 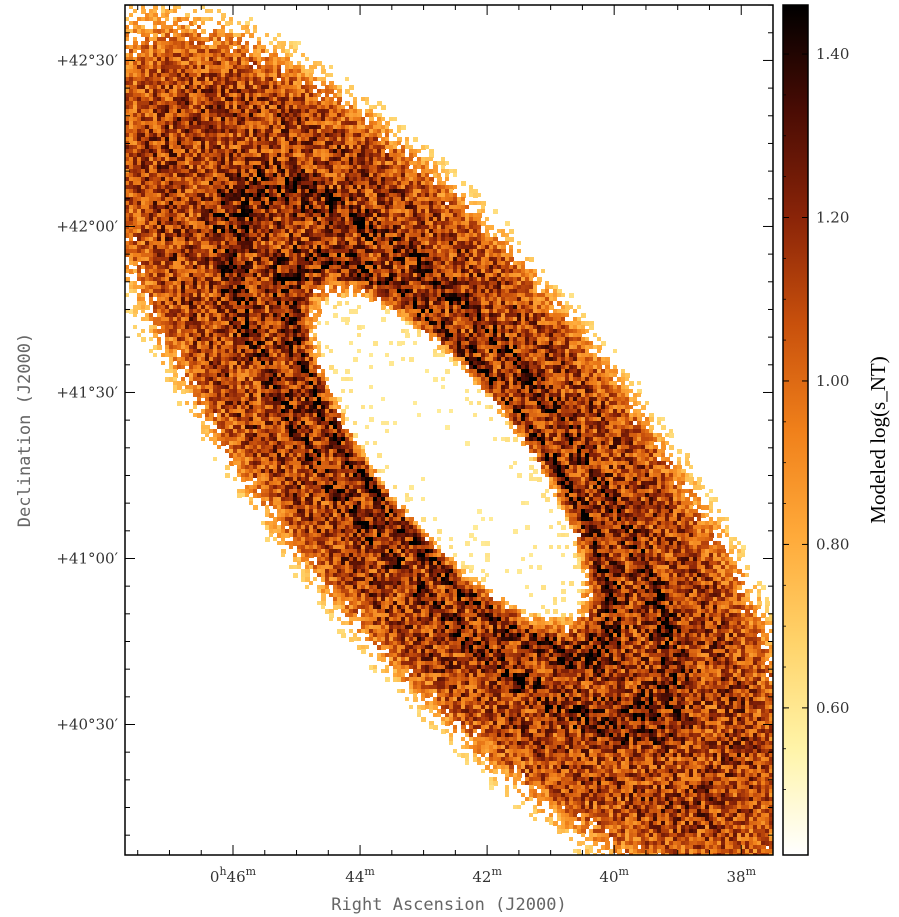 I want to click on y-tick-label: +40°30′, so click(x=87, y=725).